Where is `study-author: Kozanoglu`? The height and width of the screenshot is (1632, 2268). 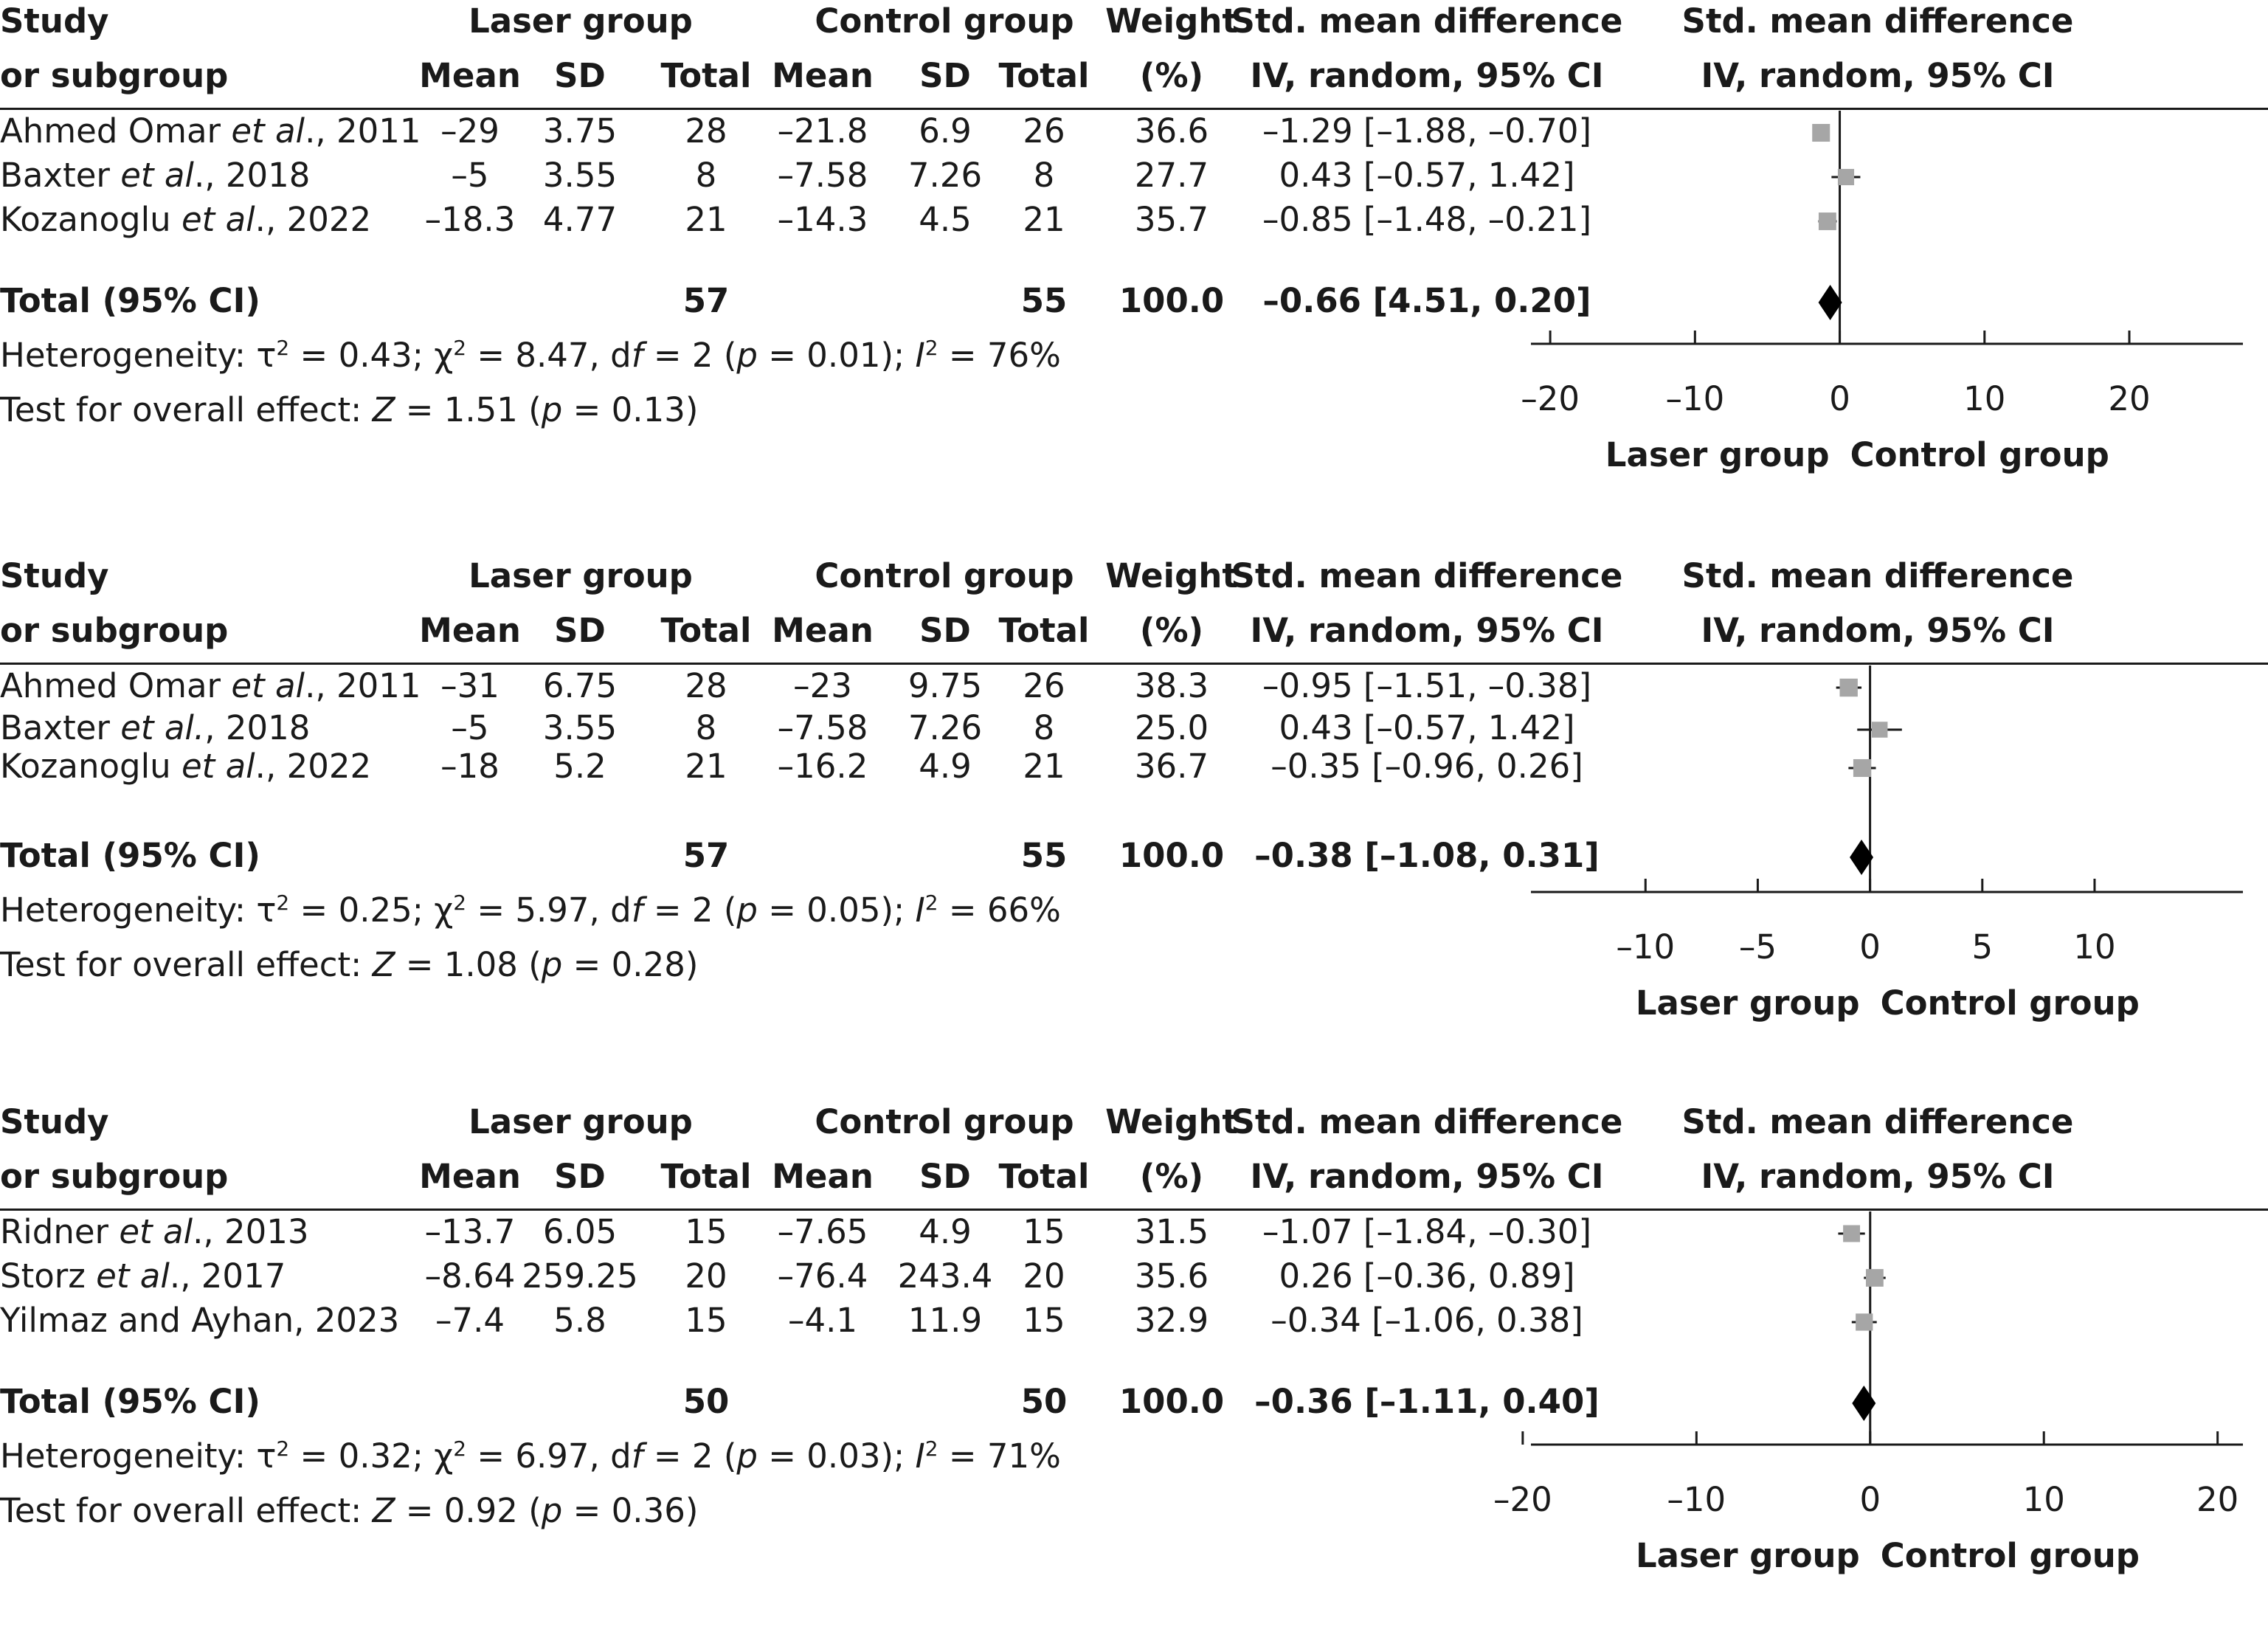 study-author: Kozanoglu is located at coordinates (90, 219).